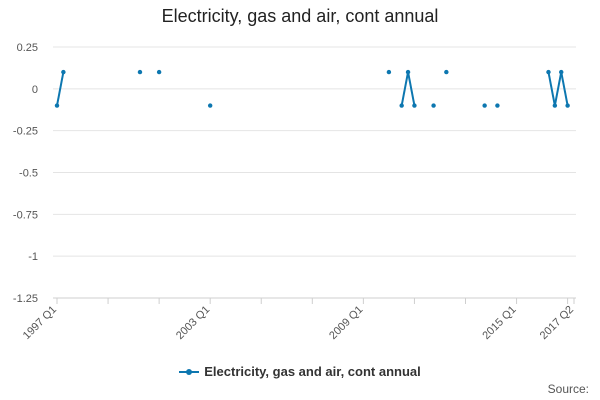  I want to click on y-tick-label: -0.5, so click(28, 174).